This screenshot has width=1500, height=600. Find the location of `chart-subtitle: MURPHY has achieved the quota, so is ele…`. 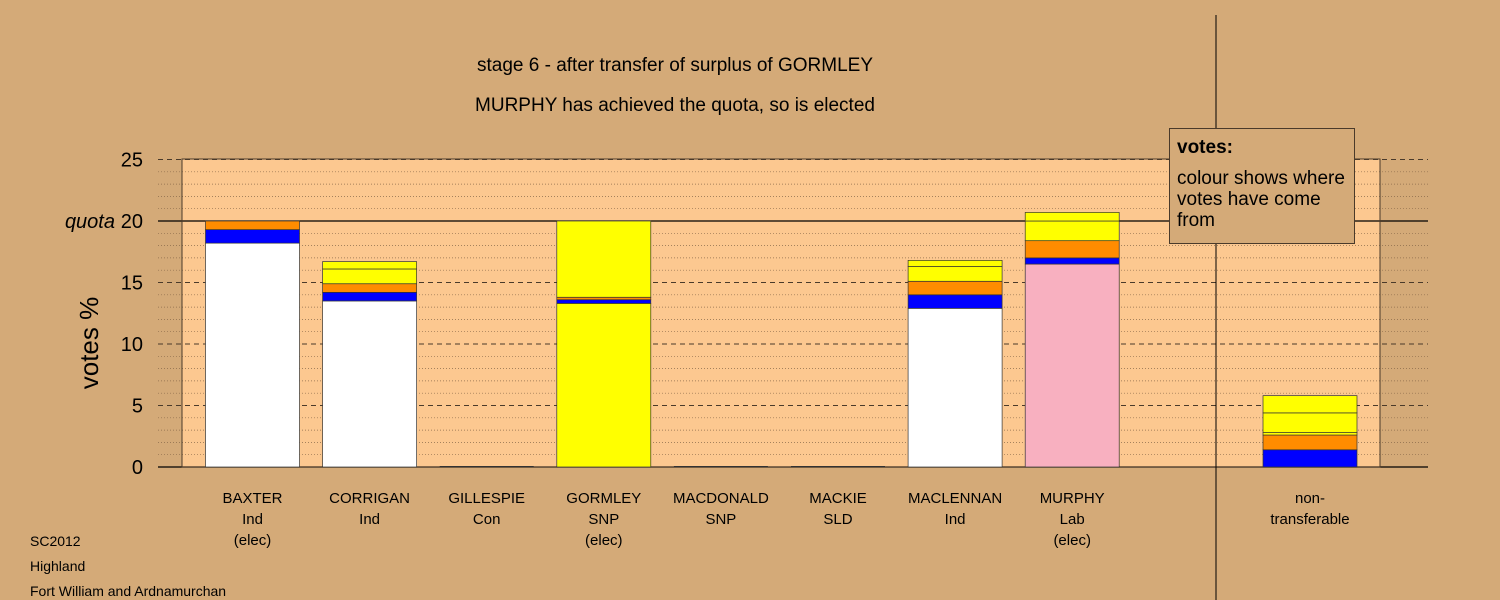

chart-subtitle: MURPHY has achieved the quota, so is ele… is located at coordinates (675, 105).